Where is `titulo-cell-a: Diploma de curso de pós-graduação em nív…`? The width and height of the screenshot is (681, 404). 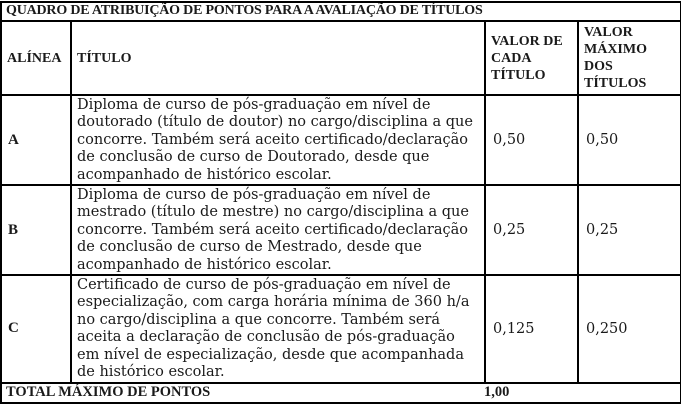
titulo-cell-a: Diploma de curso de pós-graduação em nív… is located at coordinates (278, 140).